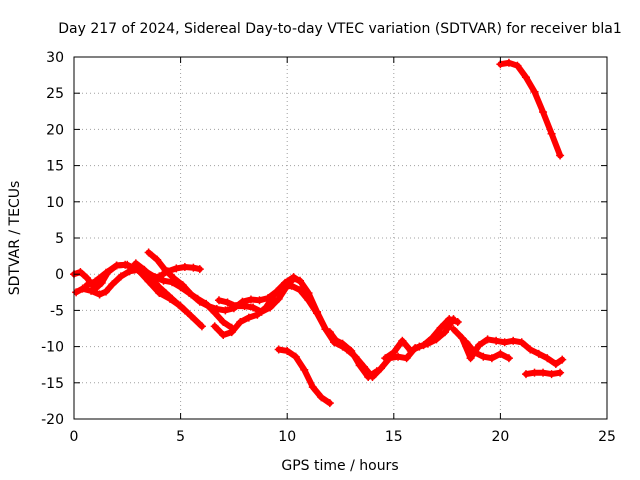 This screenshot has height=480, width=640. What do you see at coordinates (55, 167) in the screenshot?
I see `y-tick-label: 15` at bounding box center [55, 167].